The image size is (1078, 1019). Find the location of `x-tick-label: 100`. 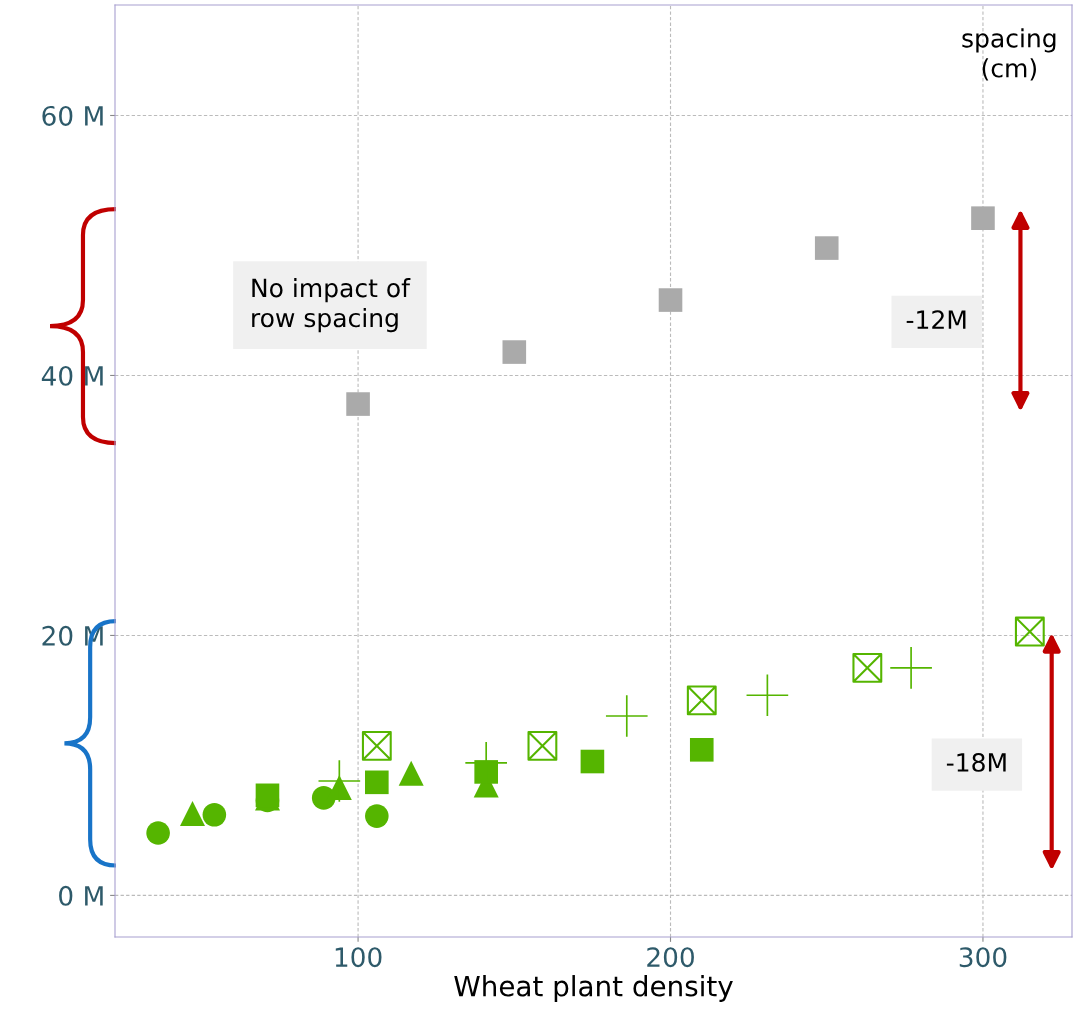

x-tick-label: 100 is located at coordinates (358, 957).